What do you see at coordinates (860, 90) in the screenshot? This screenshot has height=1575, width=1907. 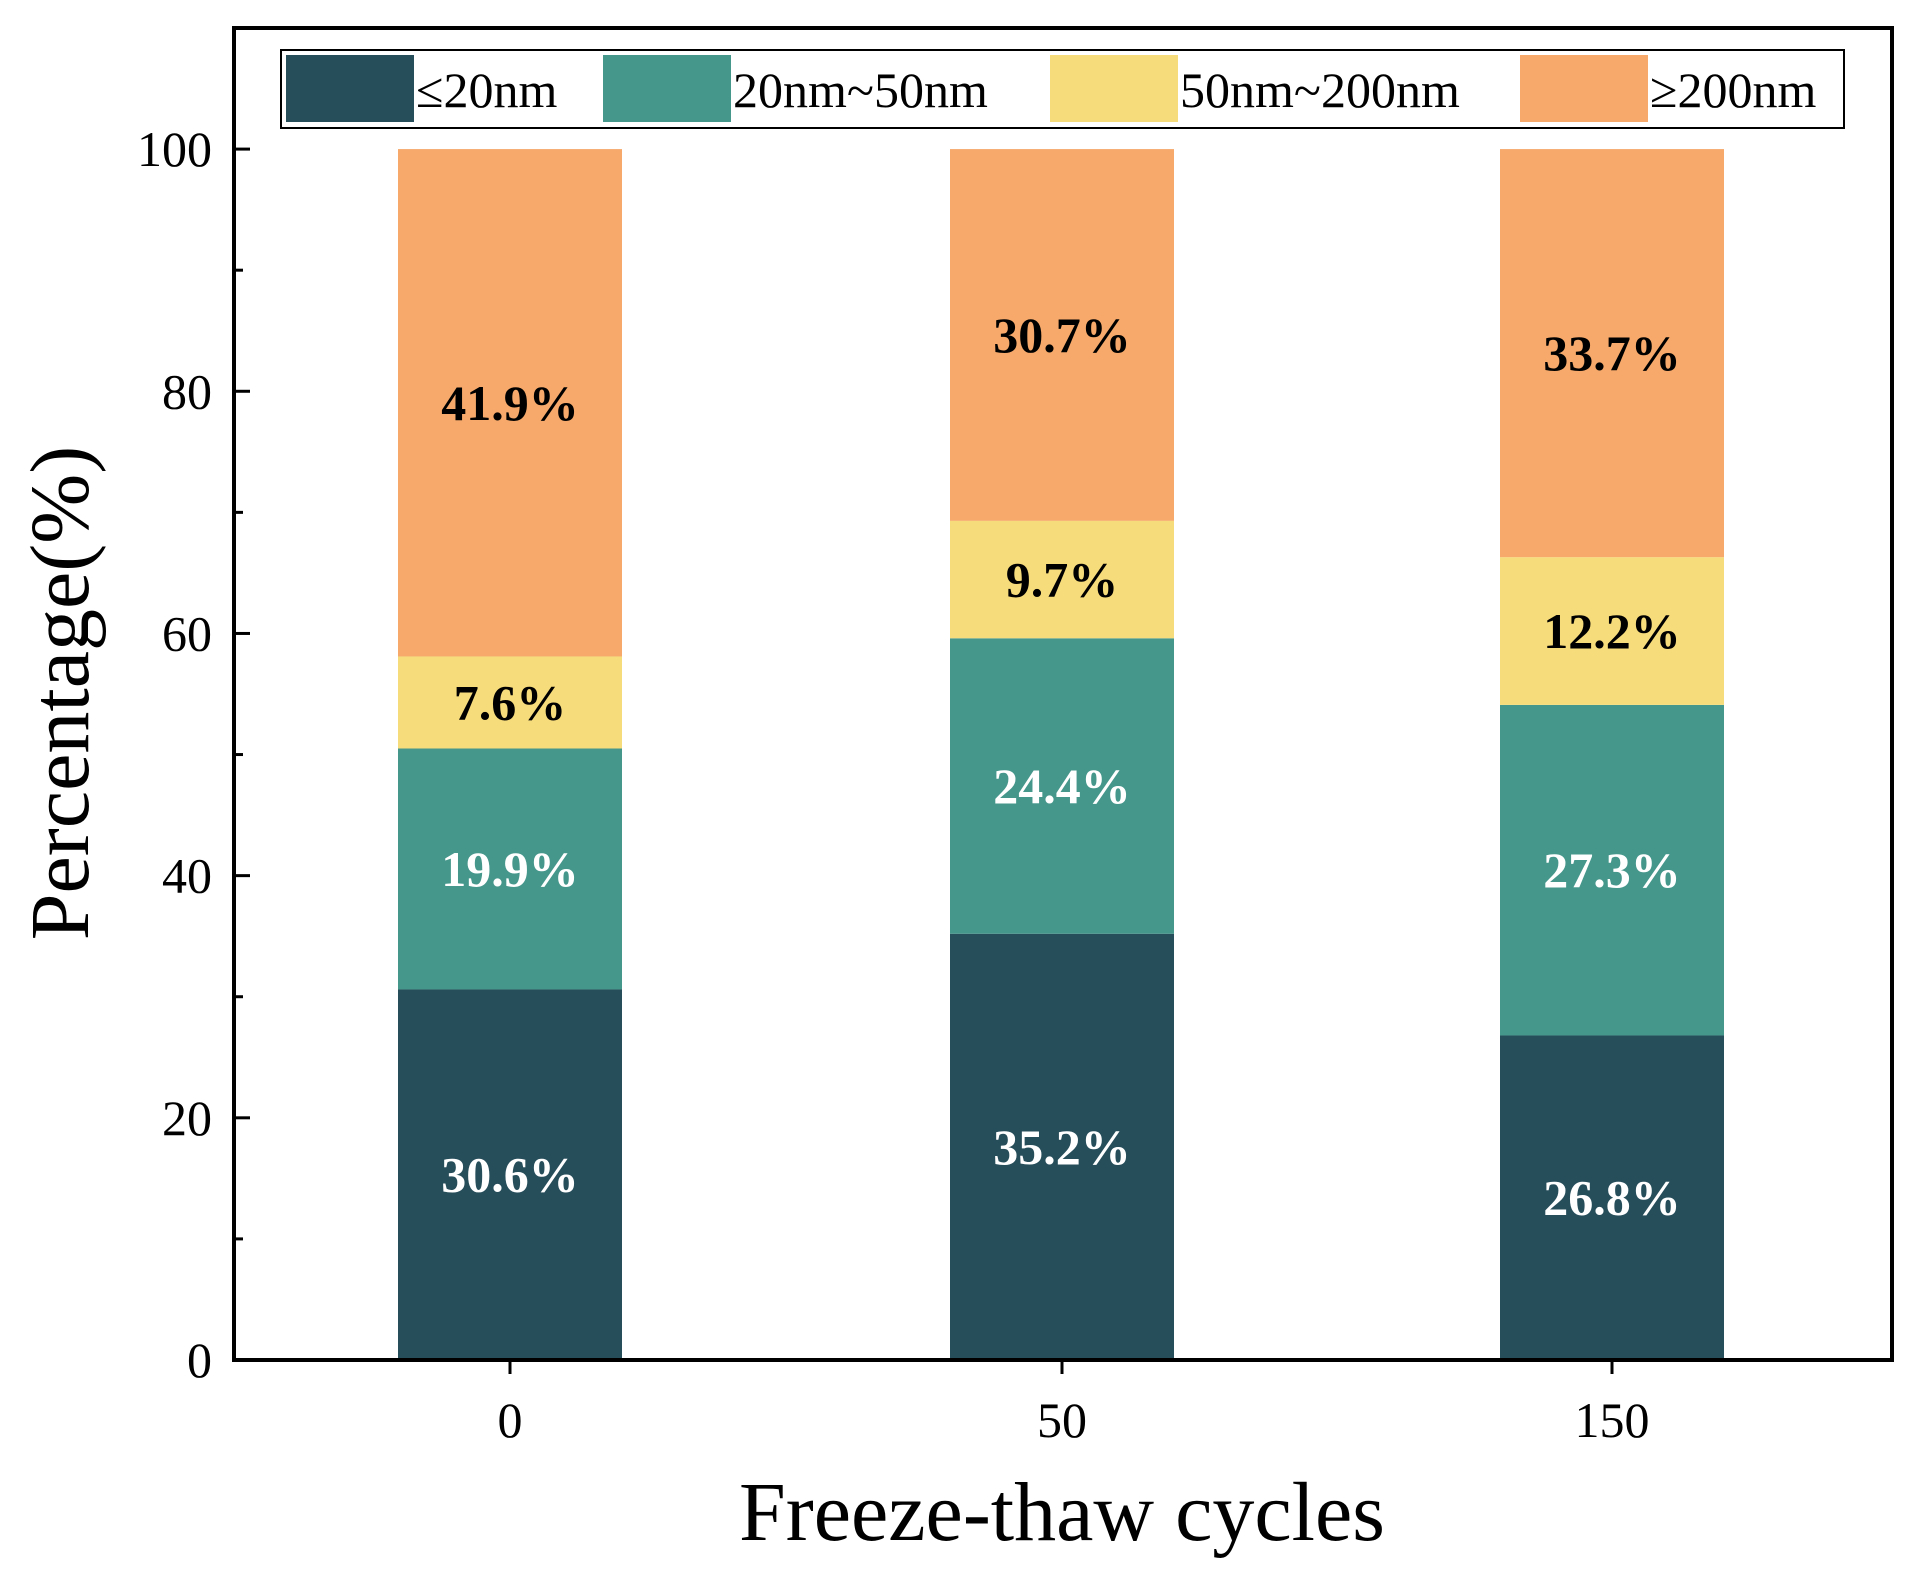 I see `legend-label: 20nm~50nm` at bounding box center [860, 90].